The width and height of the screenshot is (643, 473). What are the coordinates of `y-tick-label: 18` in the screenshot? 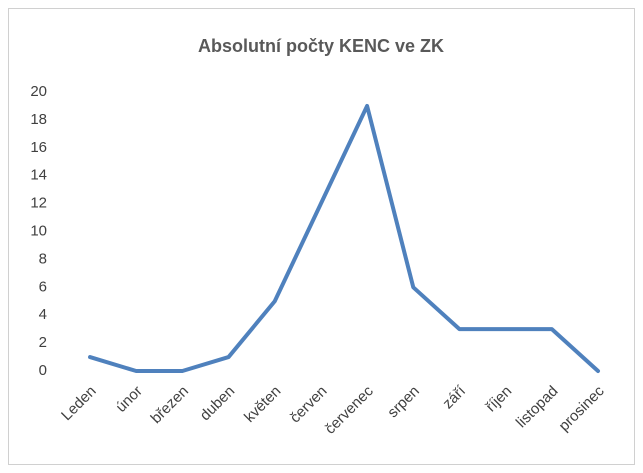 It's located at (38, 119).